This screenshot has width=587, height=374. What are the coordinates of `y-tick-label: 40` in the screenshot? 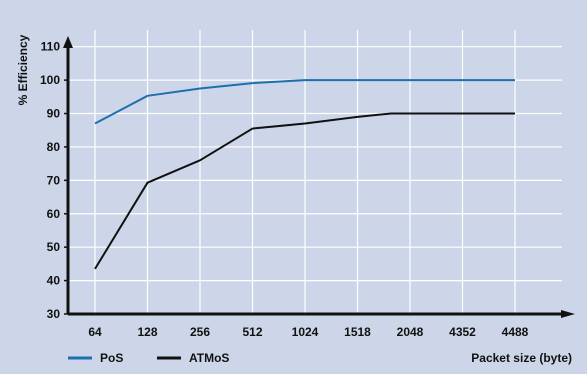 It's located at (54, 281).